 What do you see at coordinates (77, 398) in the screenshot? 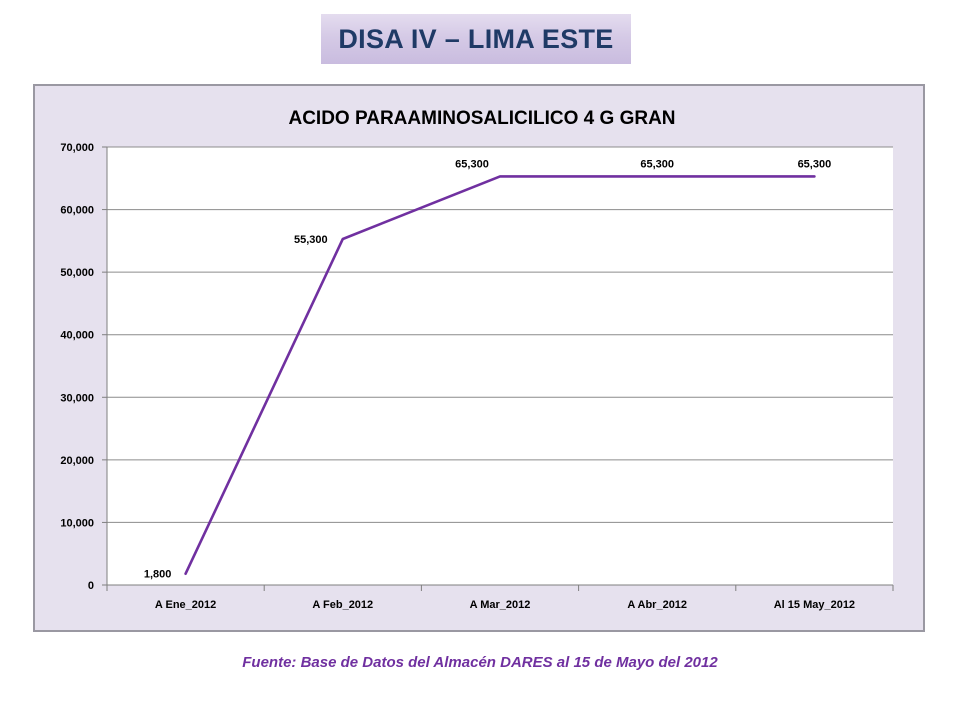
I see `y-tick-label: 30,000` at bounding box center [77, 398].